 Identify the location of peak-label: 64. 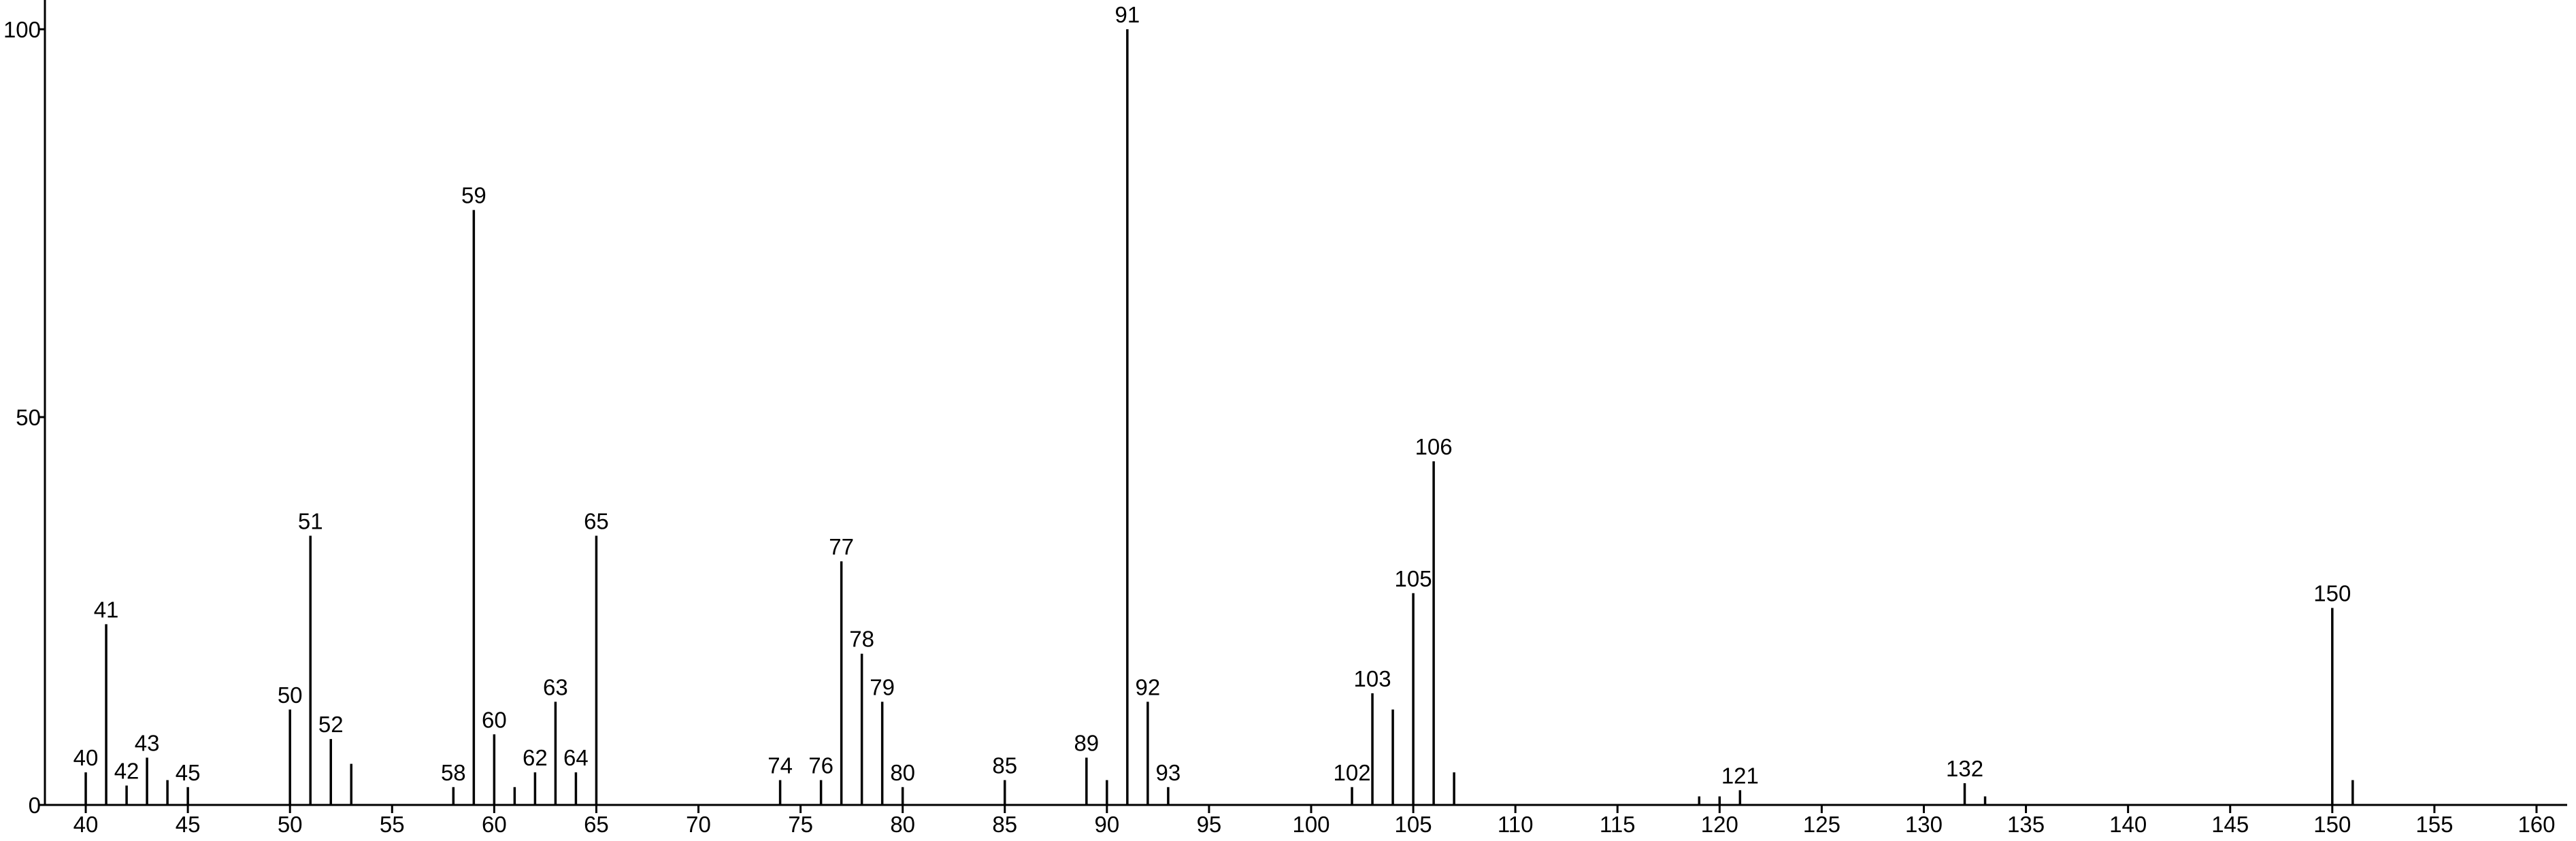
(576, 757).